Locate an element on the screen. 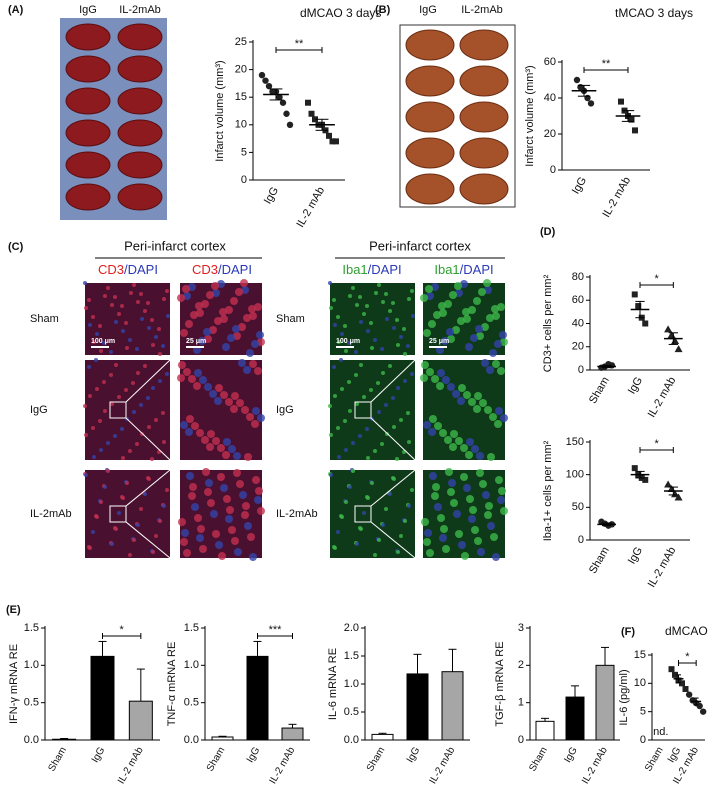 The image size is (709, 787). zoom-line is located at coordinates (148, 439).